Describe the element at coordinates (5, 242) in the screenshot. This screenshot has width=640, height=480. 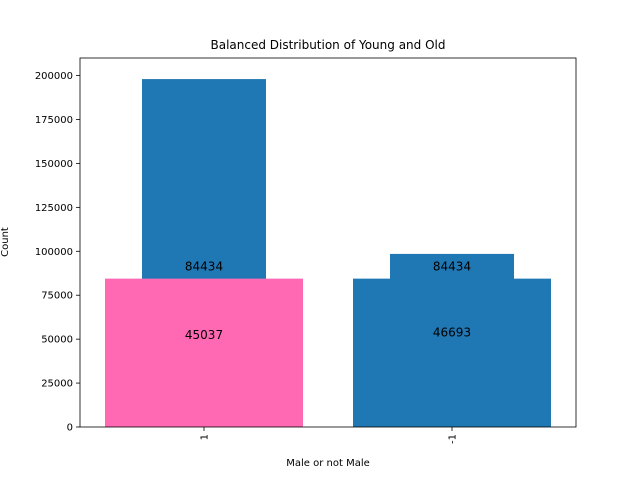
I see `y-axis-label: Count` at that location.